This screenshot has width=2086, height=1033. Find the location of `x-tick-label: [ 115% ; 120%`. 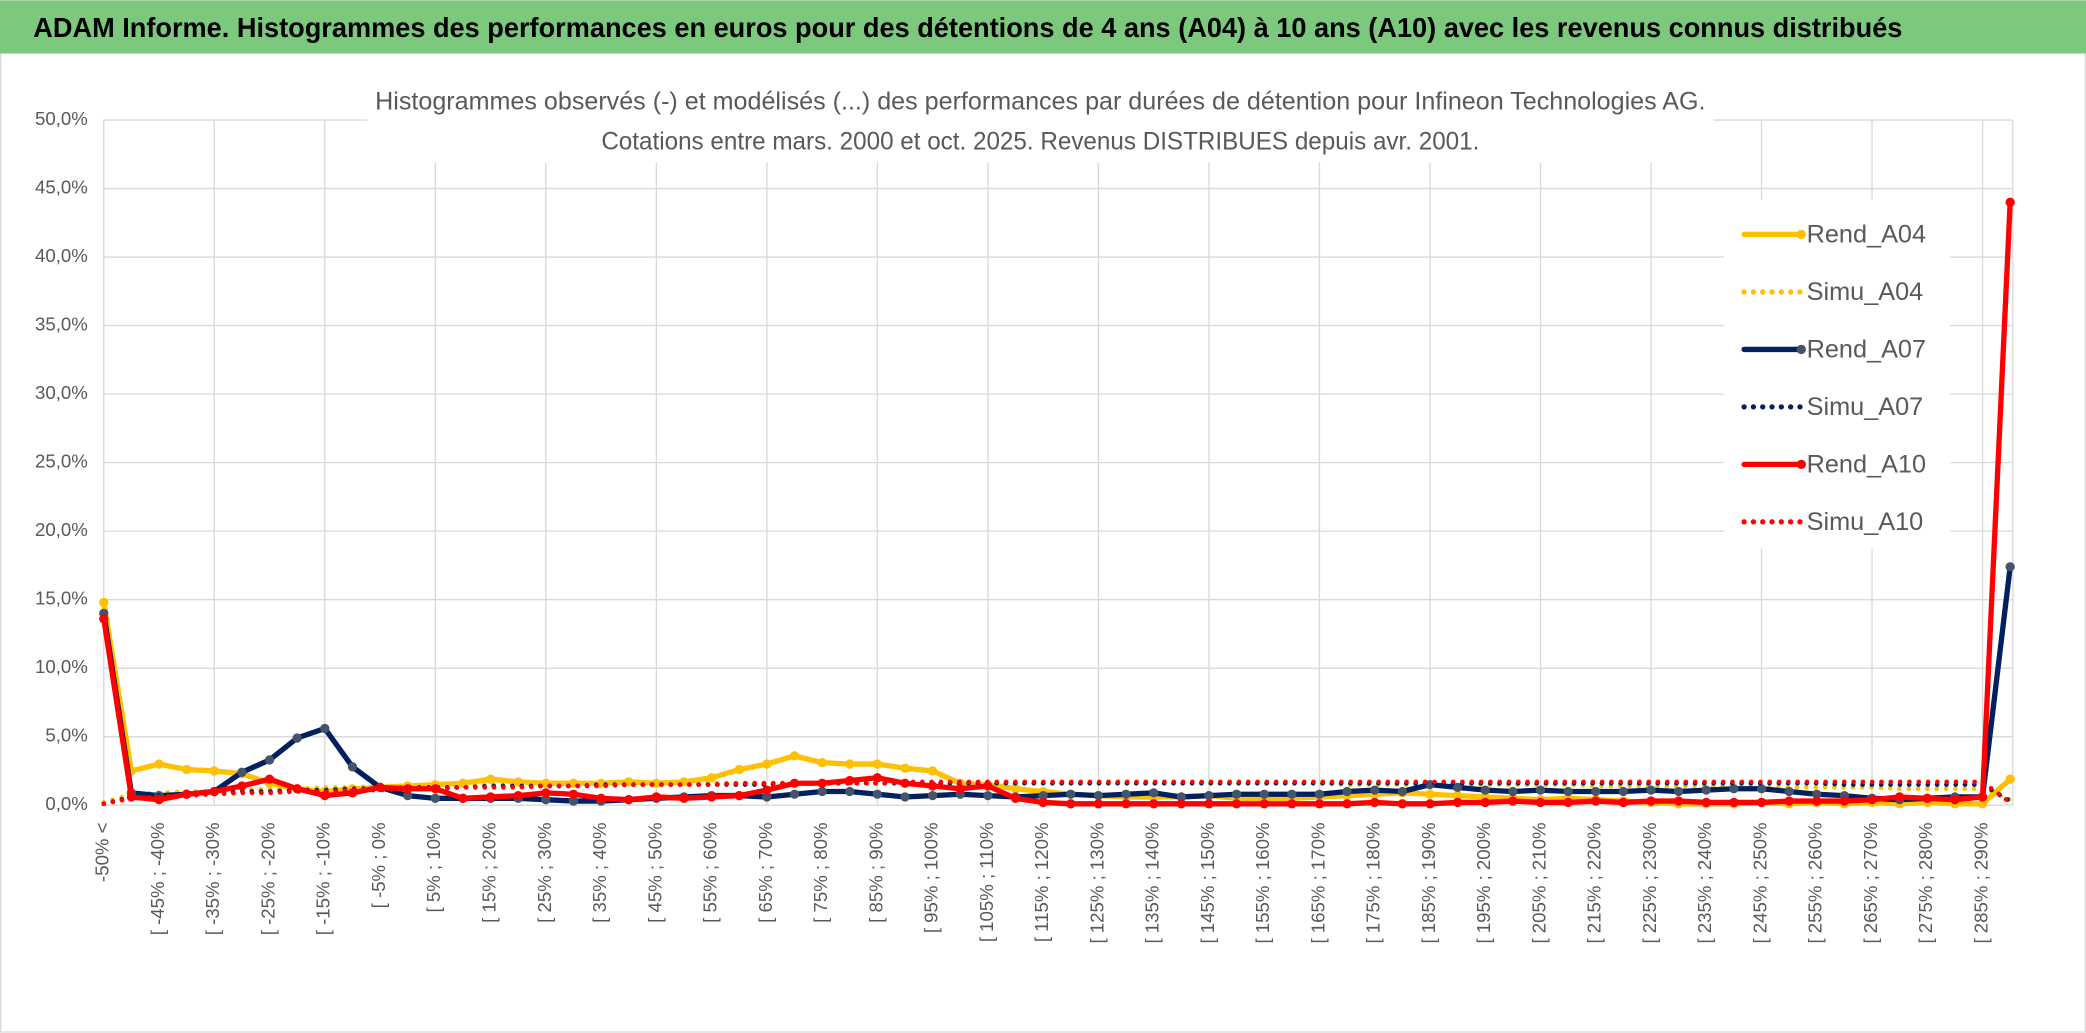

x-tick-label: [ 115% ; 120% is located at coordinates (1041, 882).